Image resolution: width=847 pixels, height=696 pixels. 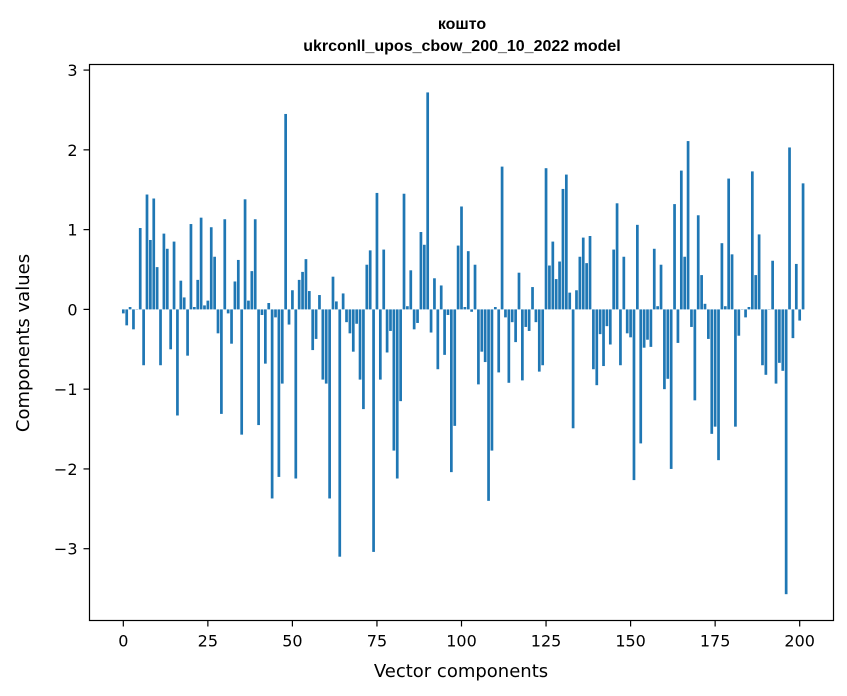 What do you see at coordinates (462, 24) in the screenshot?
I see `chart-title-word: кошто` at bounding box center [462, 24].